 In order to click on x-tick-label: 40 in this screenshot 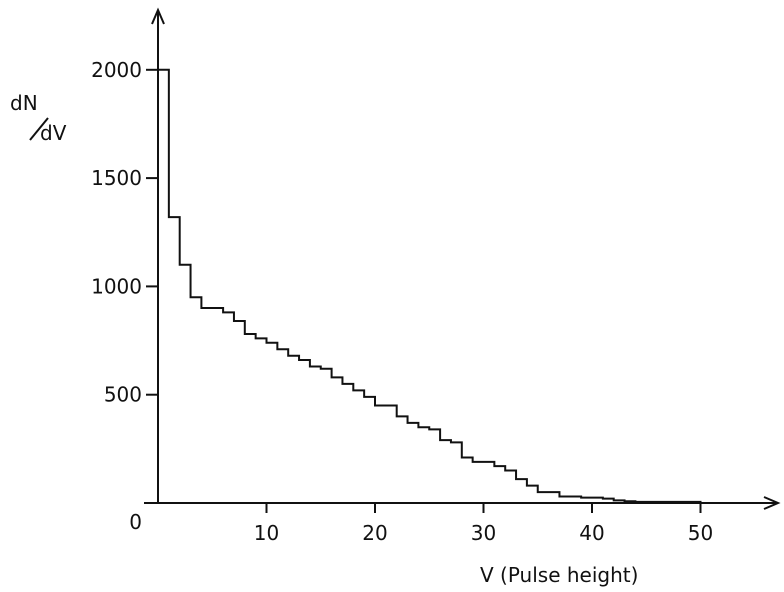, I will do `click(591, 533)`.